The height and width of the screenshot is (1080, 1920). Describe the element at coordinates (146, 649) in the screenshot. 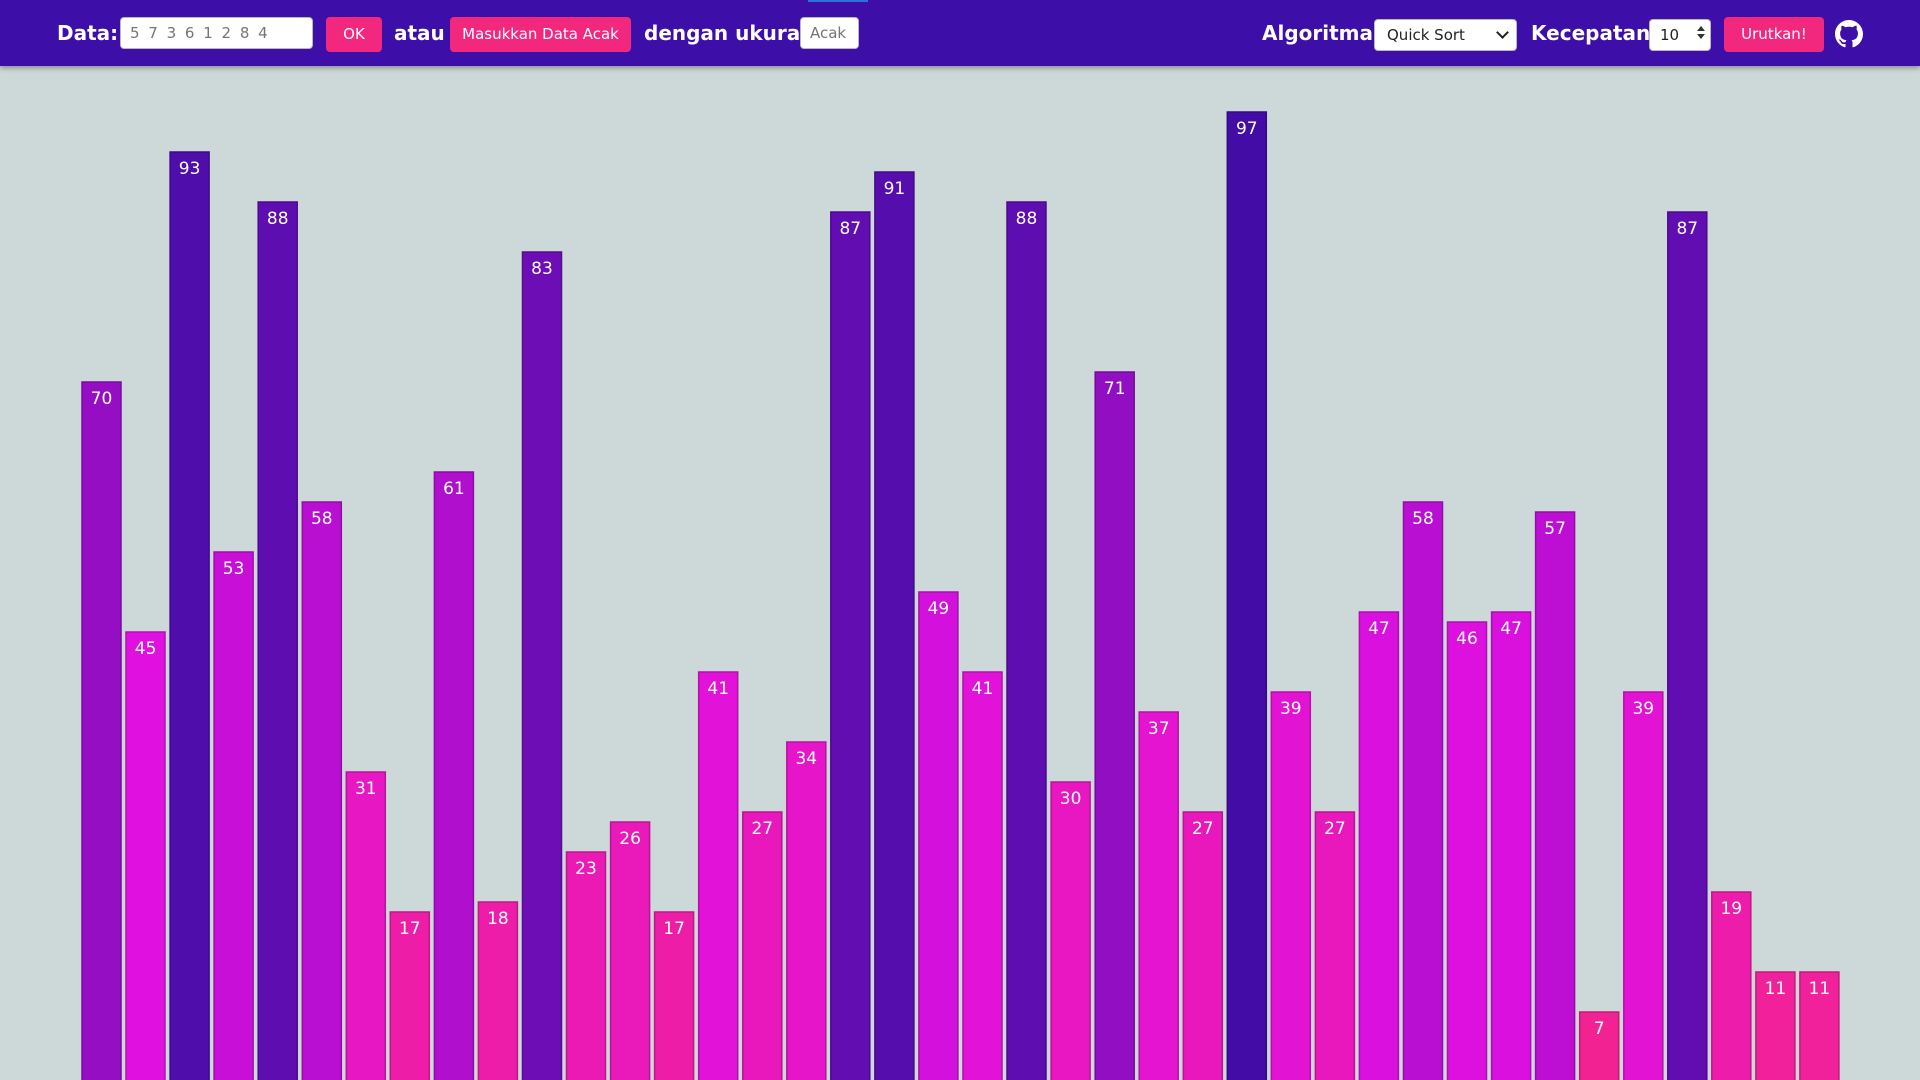

I see `bar-value-label: 45` at that location.